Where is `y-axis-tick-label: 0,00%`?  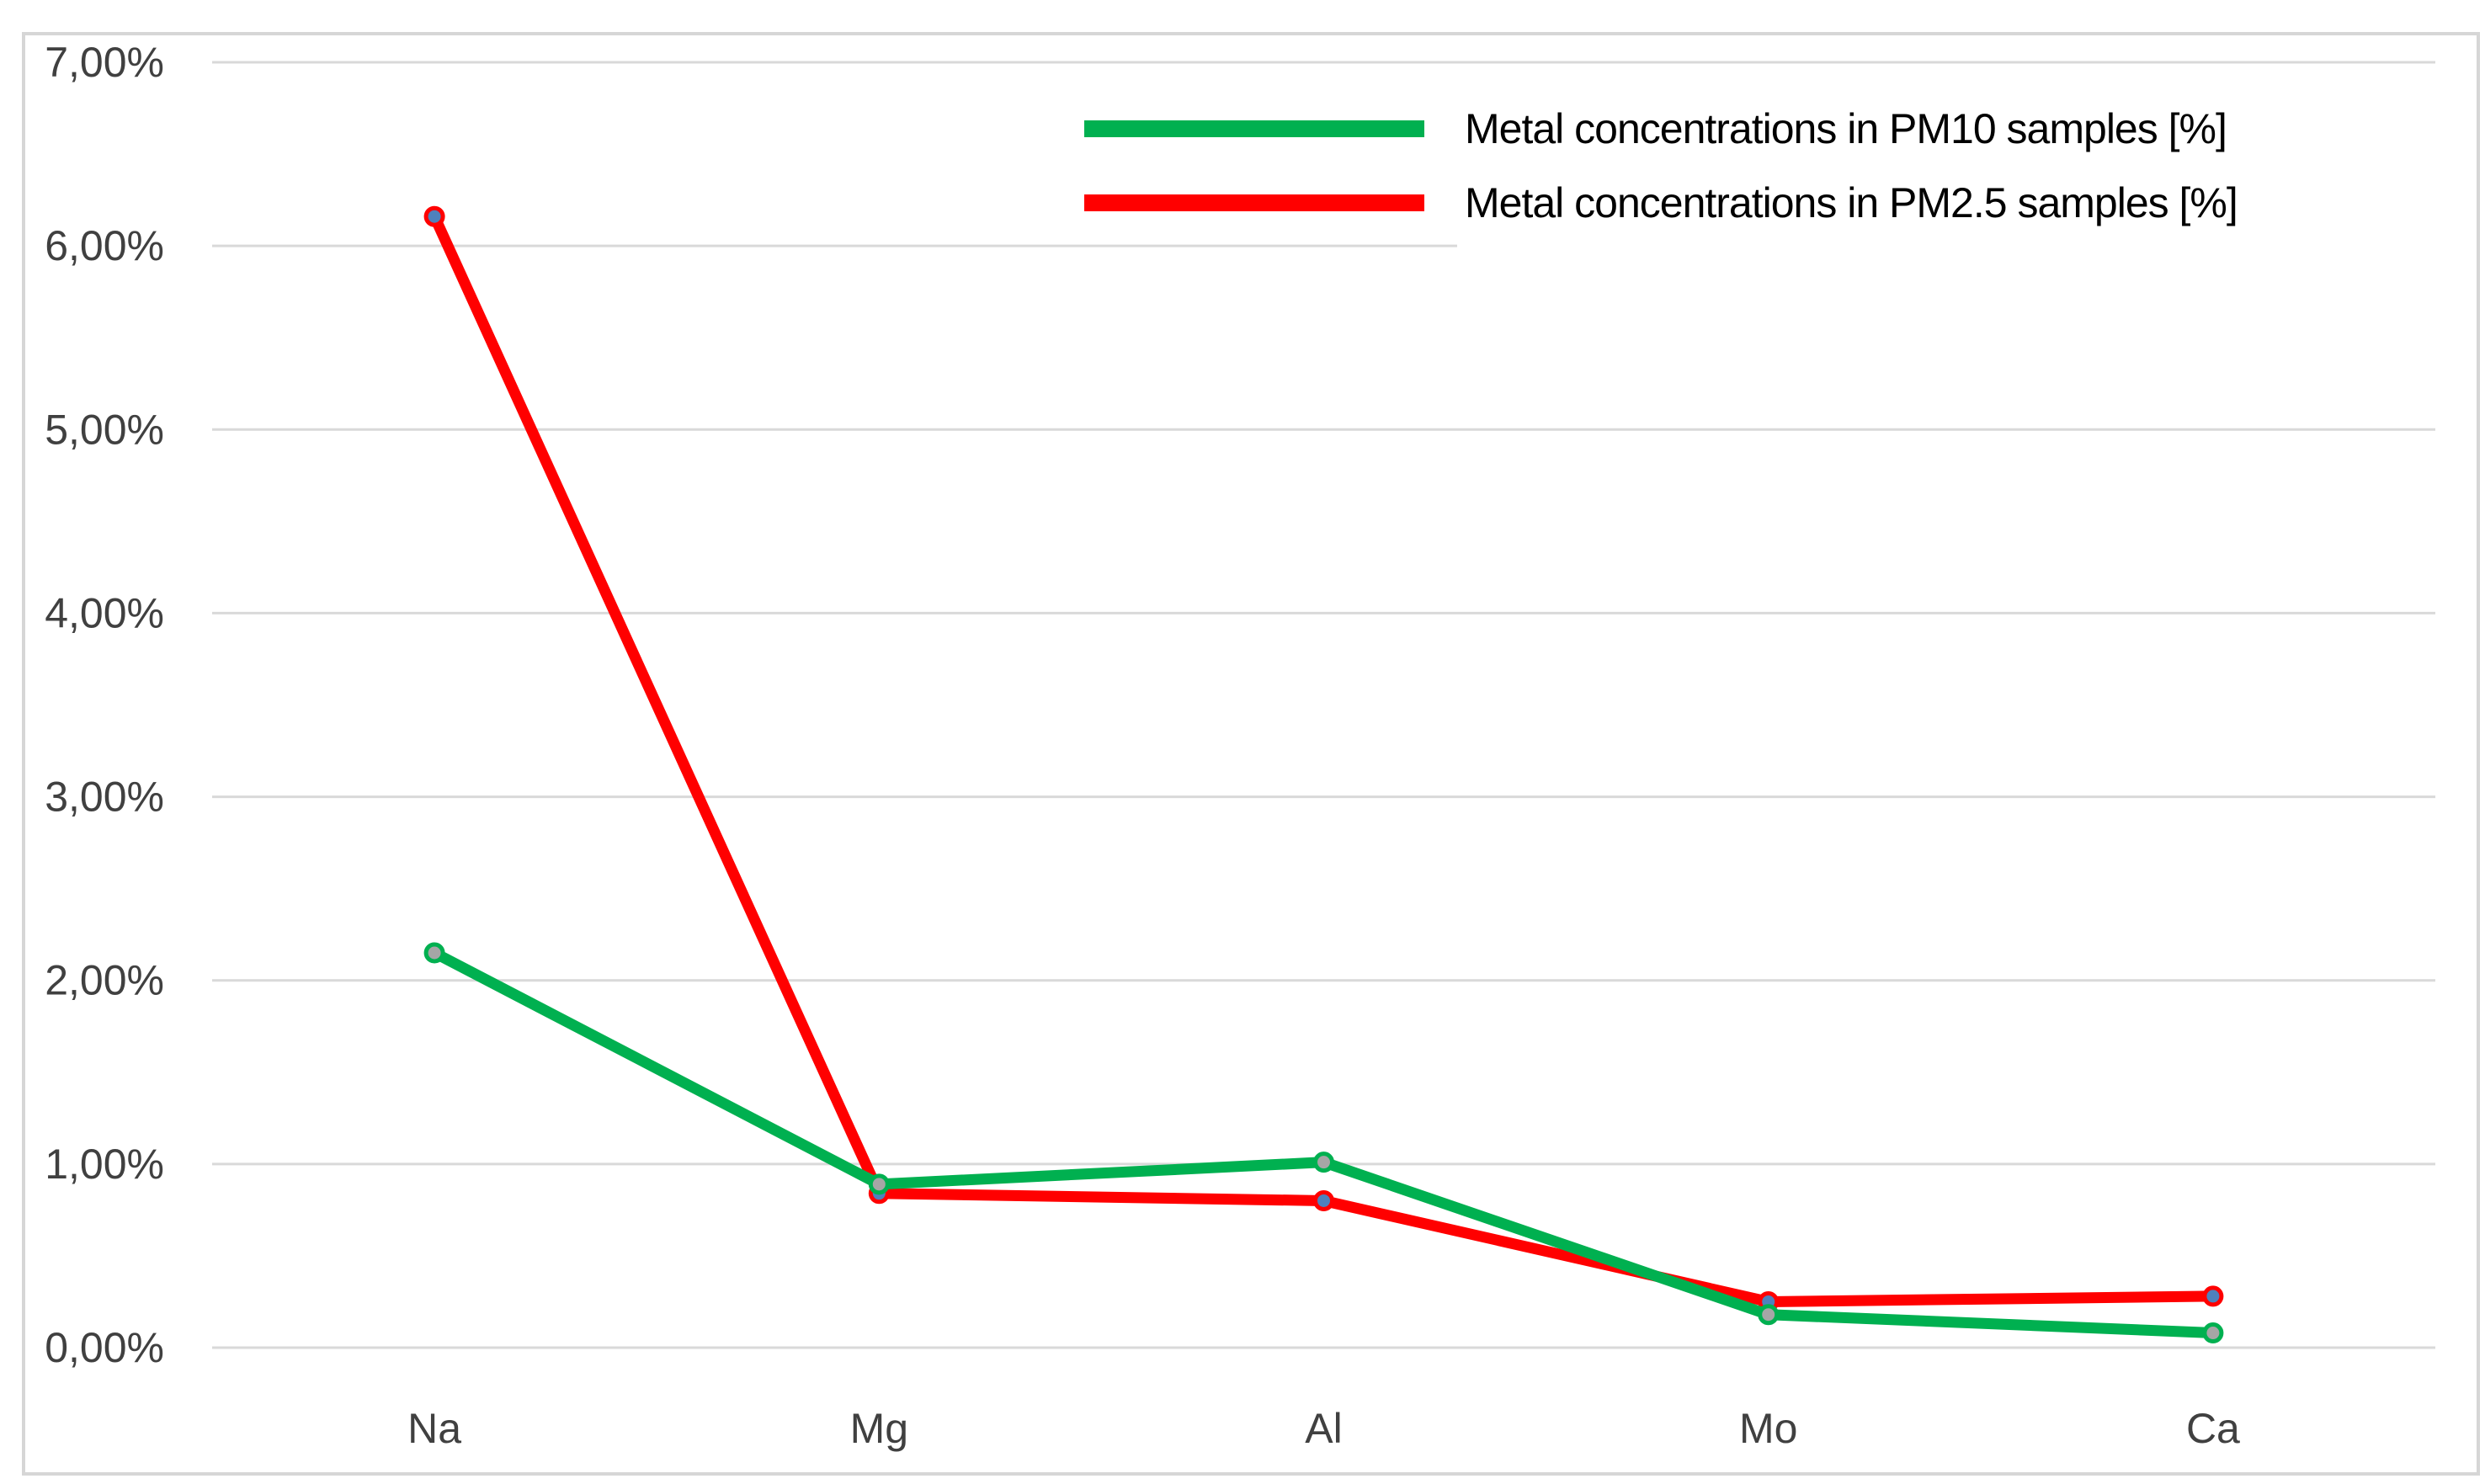
y-axis-tick-label: 0,00% is located at coordinates (104, 1347).